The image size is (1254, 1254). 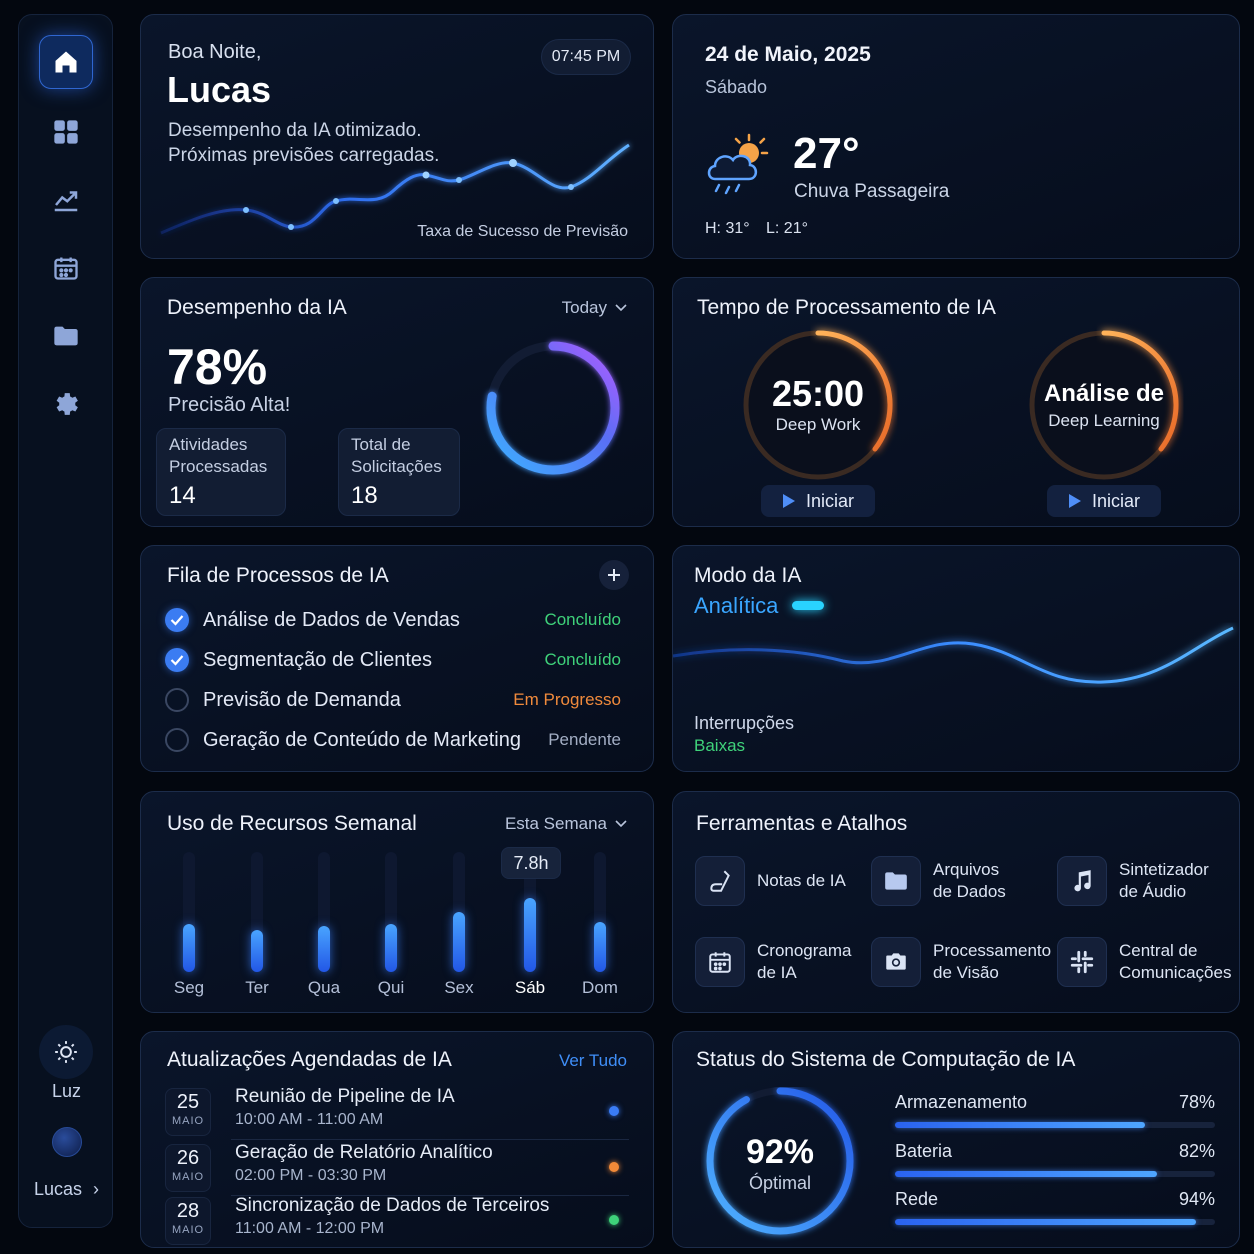 What do you see at coordinates (66, 62) in the screenshot?
I see `home-icon` at bounding box center [66, 62].